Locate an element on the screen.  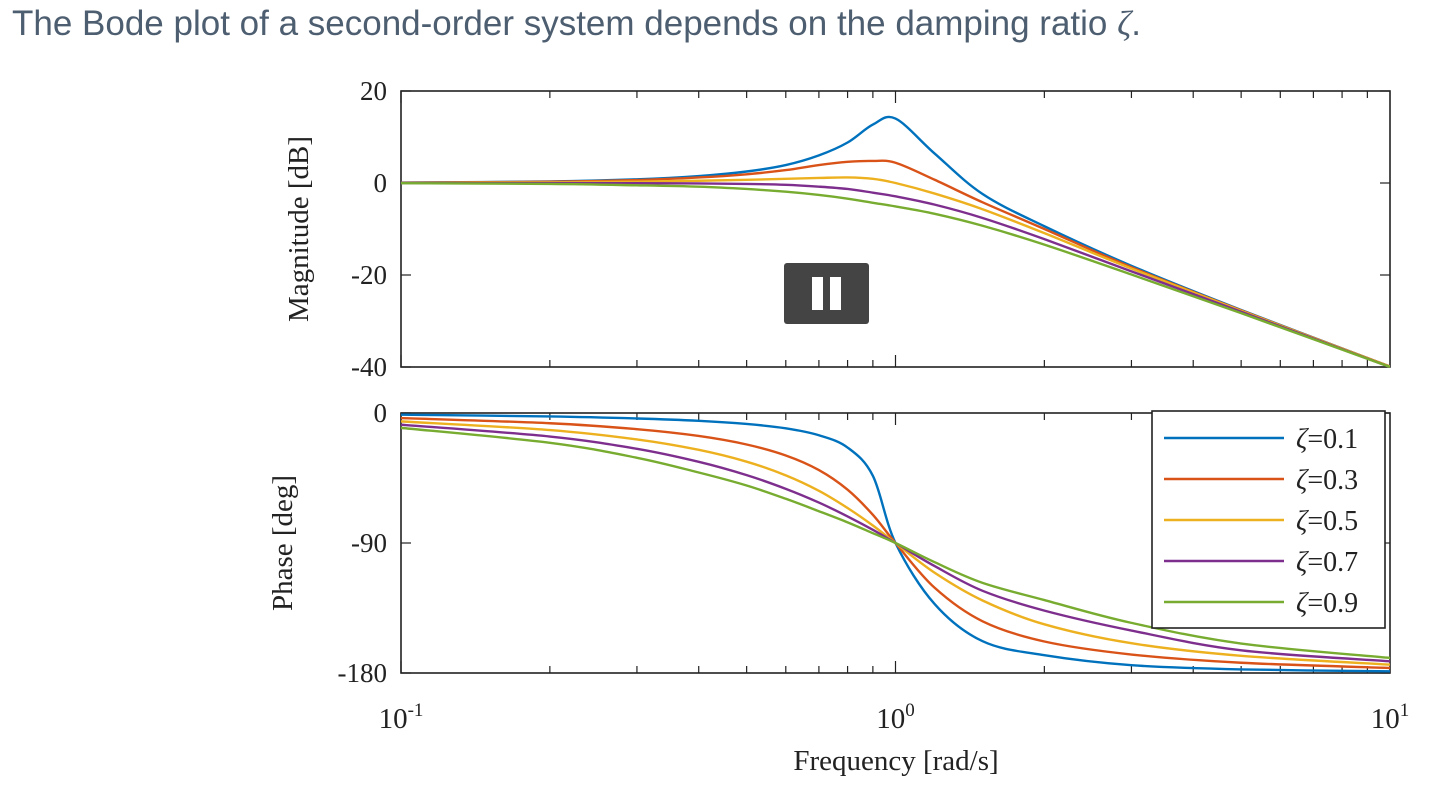
y-tick-label: -20 is located at coordinates (369, 275).